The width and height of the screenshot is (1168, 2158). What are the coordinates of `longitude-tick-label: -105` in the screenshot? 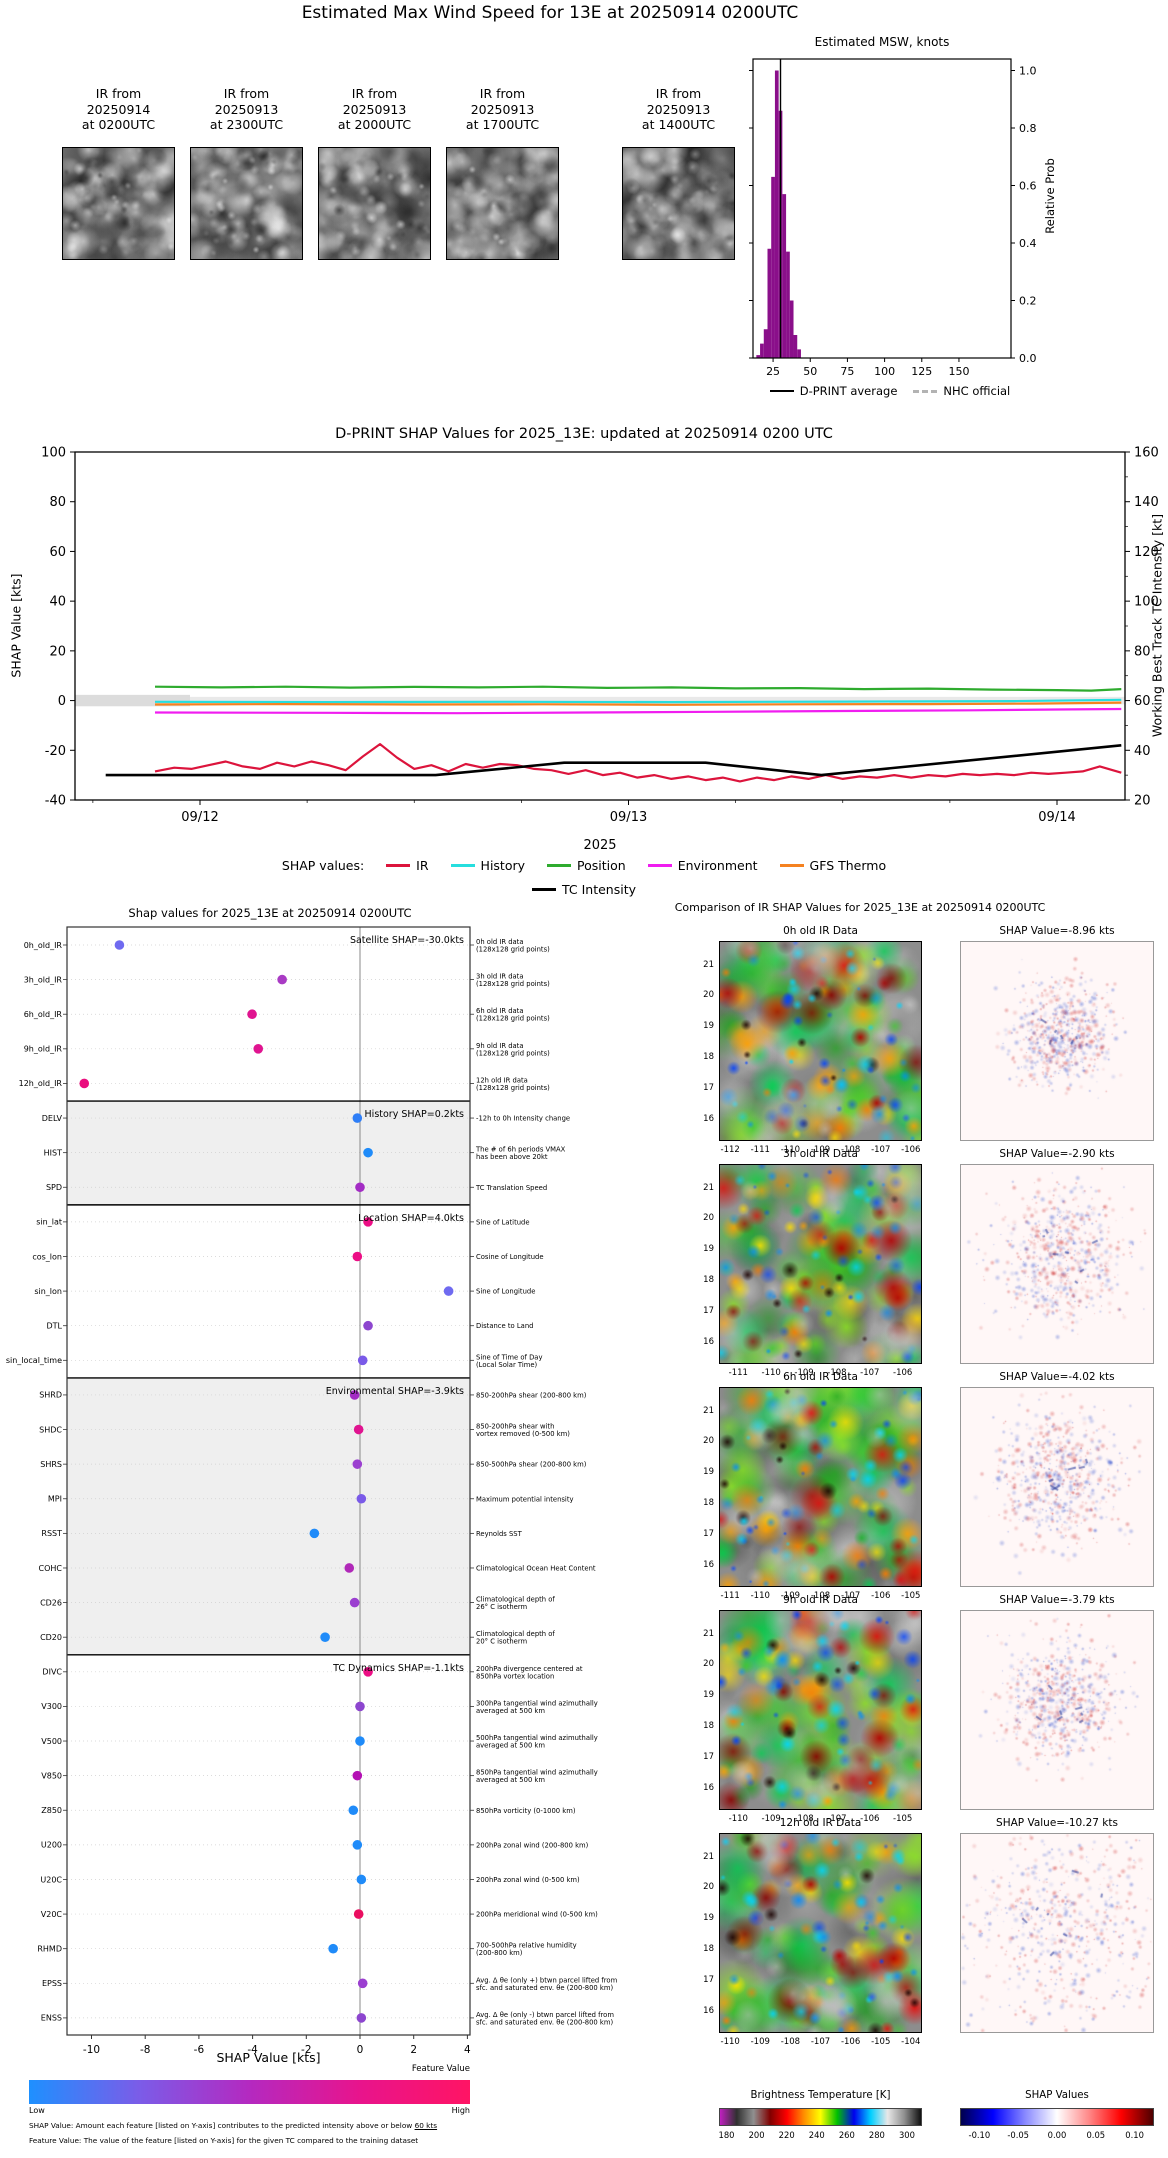 It's located at (903, 1819).